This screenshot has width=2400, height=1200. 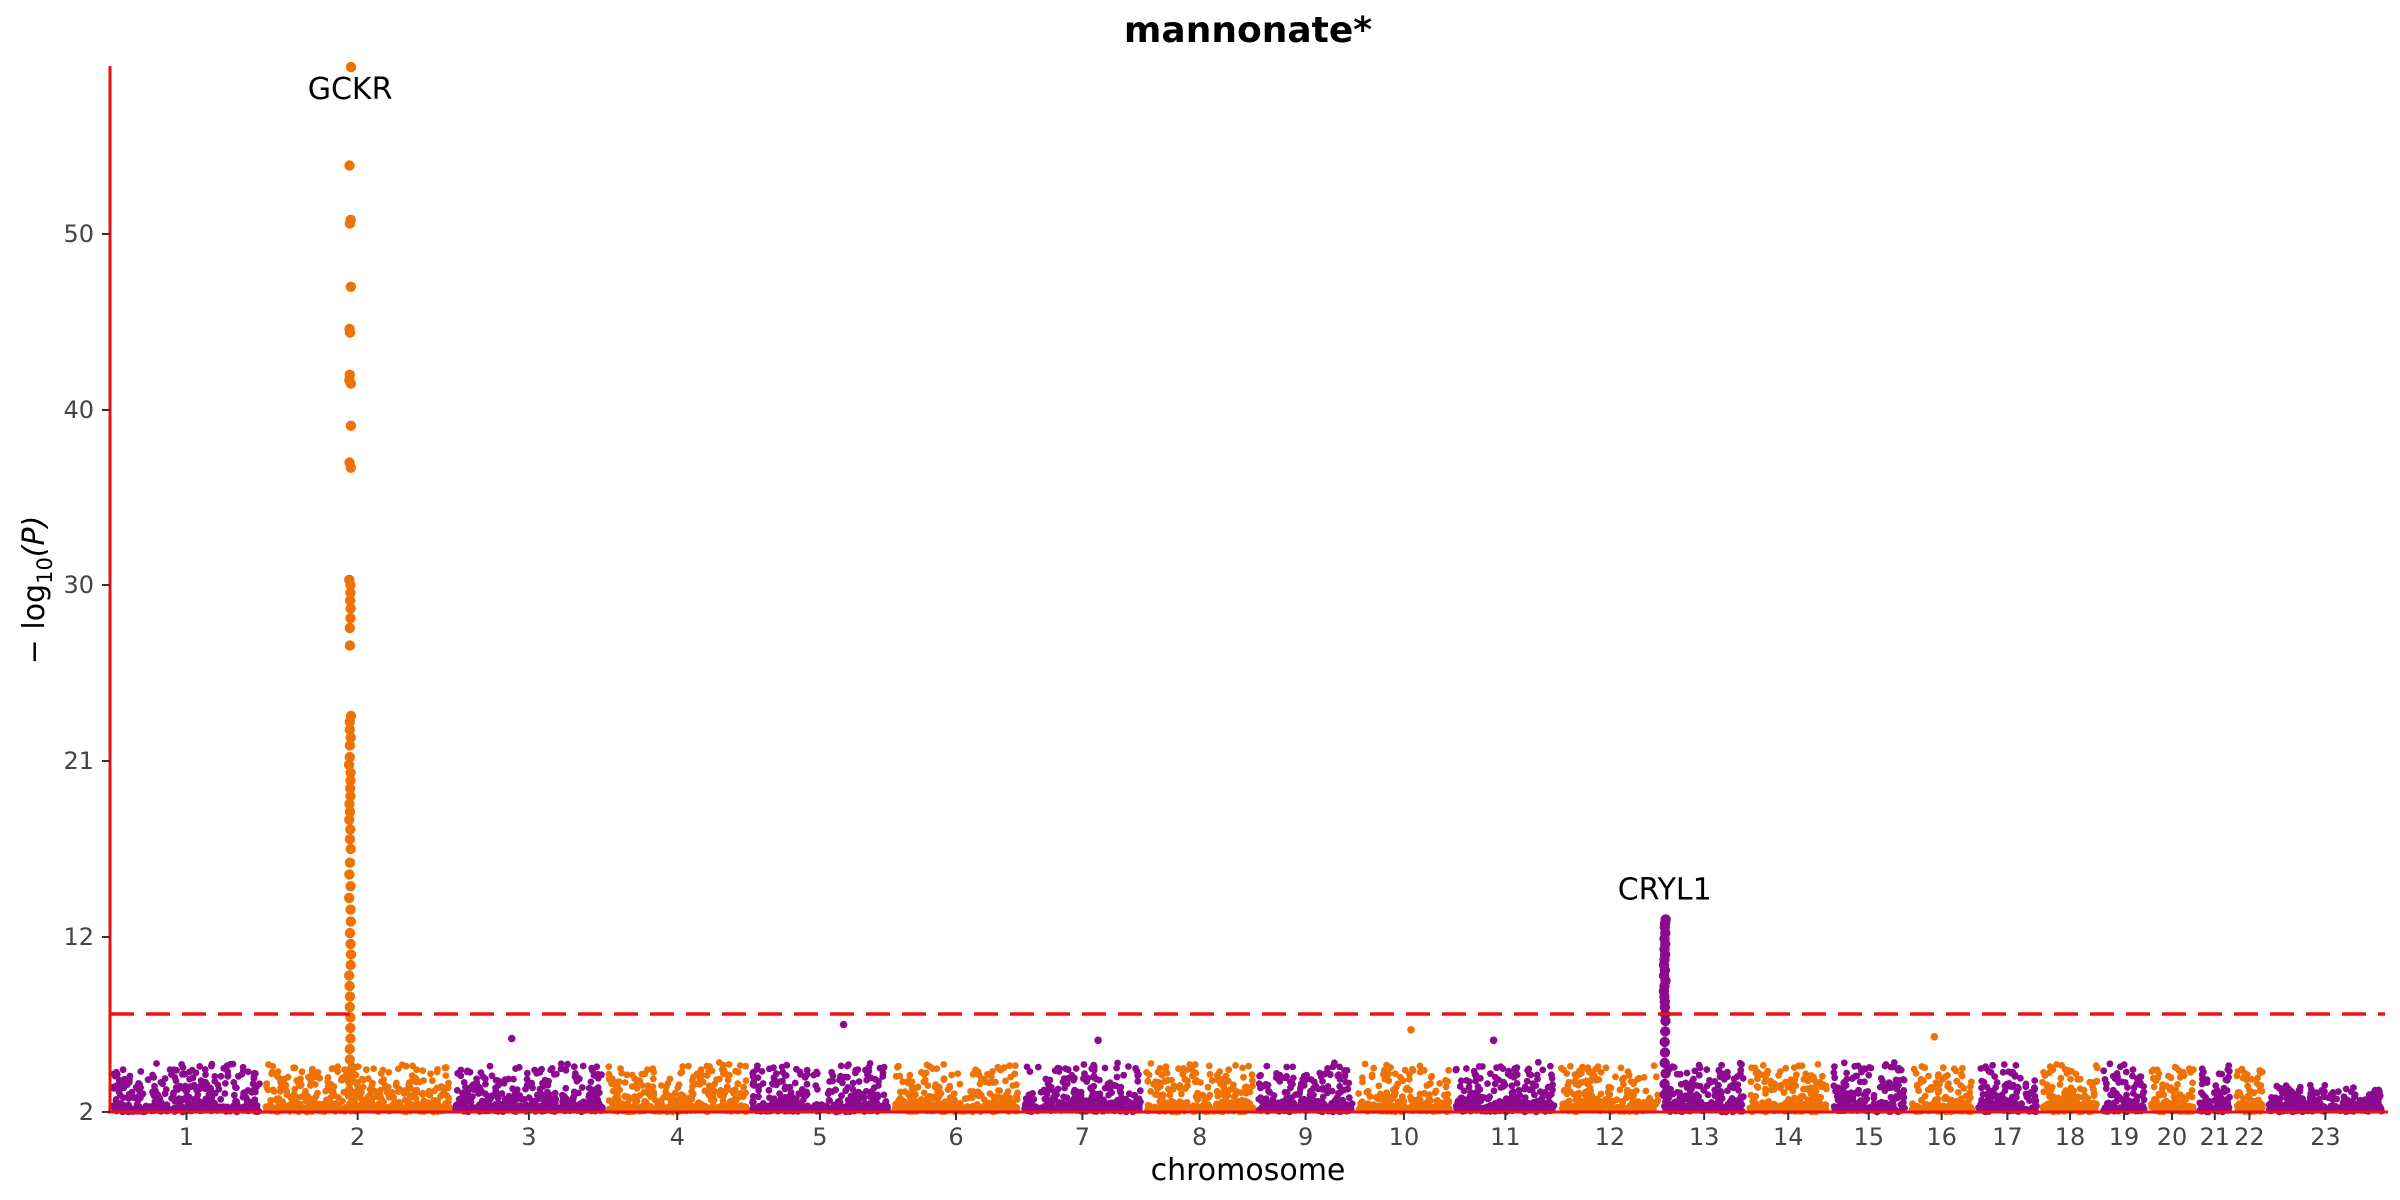 I want to click on chart-title: mannonate*, so click(x=1248, y=30).